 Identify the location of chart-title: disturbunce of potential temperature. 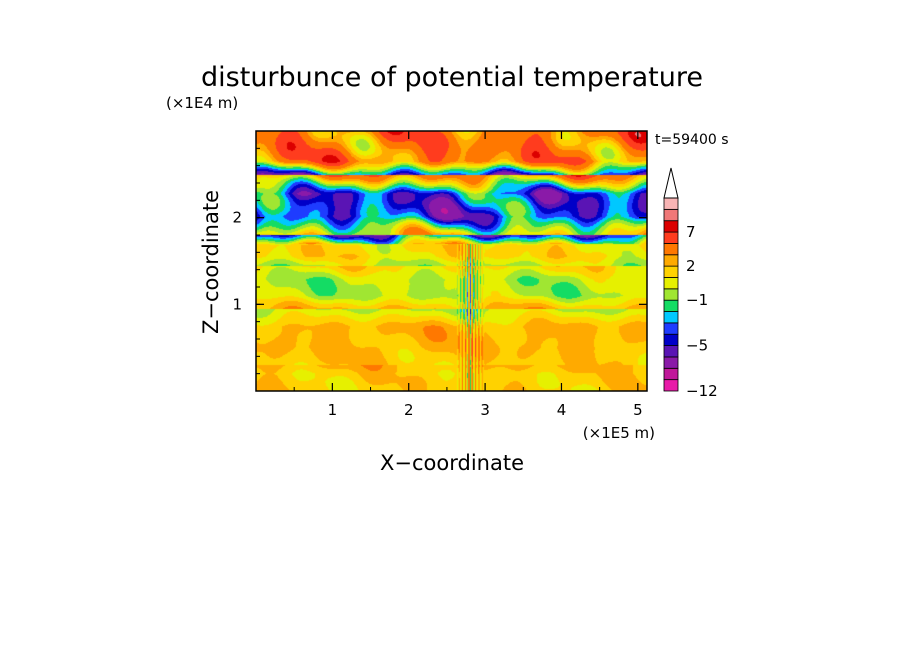
(452, 77).